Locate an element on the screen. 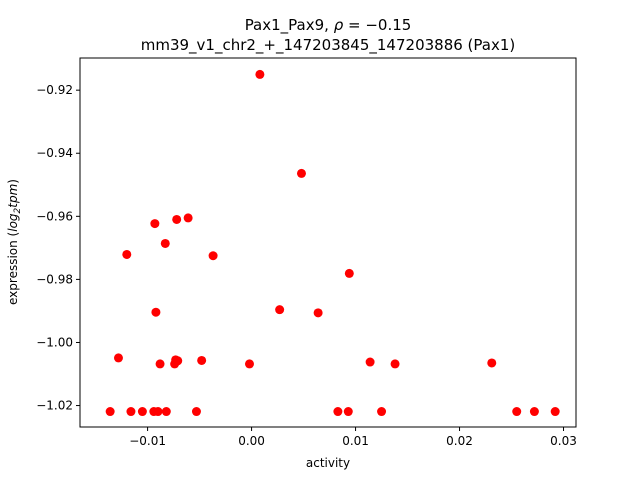 Image resolution: width=640 pixels, height=480 pixels. y-axis-label-log: log is located at coordinates (13, 222).